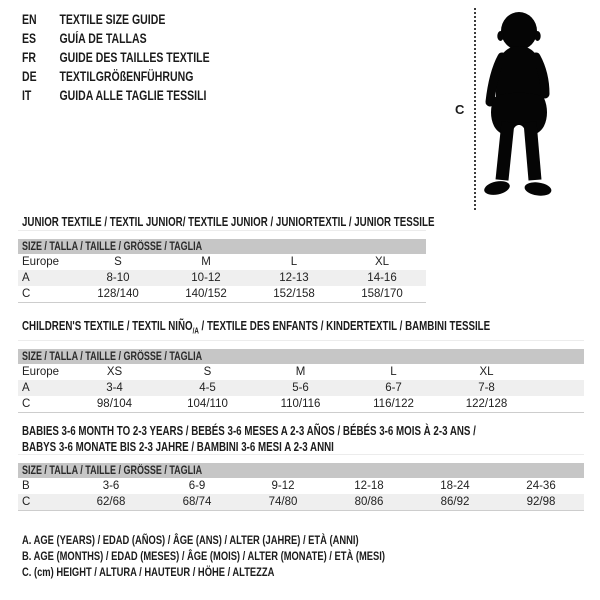 This screenshot has width=600, height=600. Describe the element at coordinates (222, 278) in the screenshot. I see `table-row: A 8-10 10-12 12-13 14-16` at that location.